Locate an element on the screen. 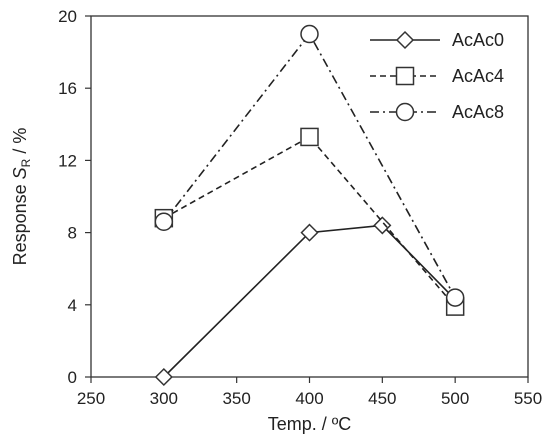 This screenshot has height=441, width=550. x-axis-title: Temp. / ºC is located at coordinates (310, 424).